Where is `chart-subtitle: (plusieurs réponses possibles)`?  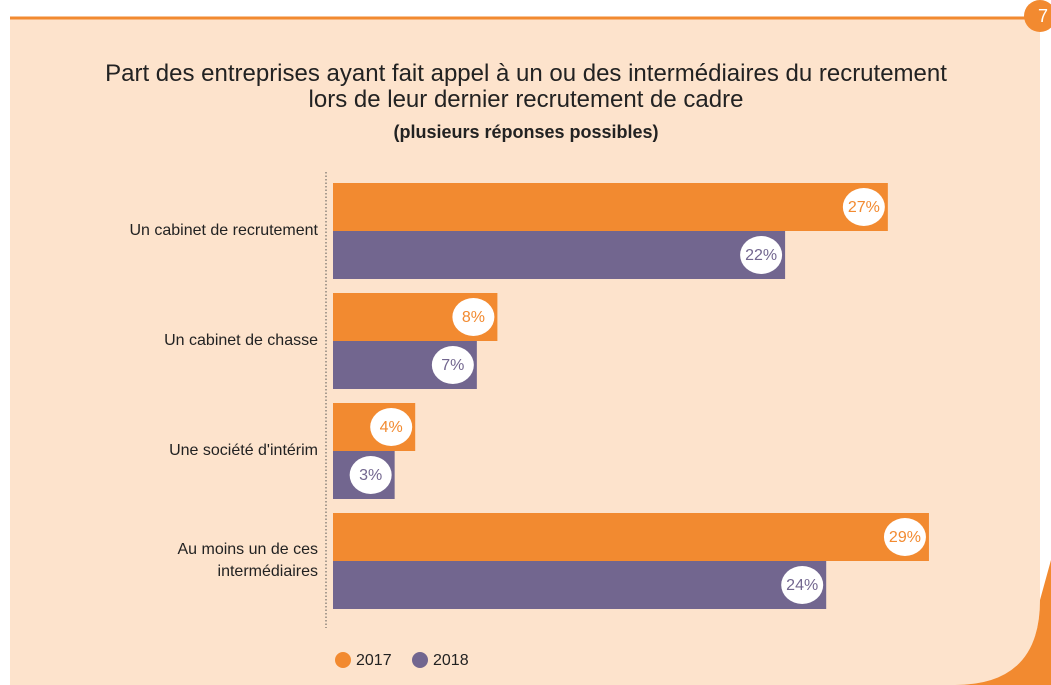
chart-subtitle: (plusieurs réponses possibles) is located at coordinates (525, 132).